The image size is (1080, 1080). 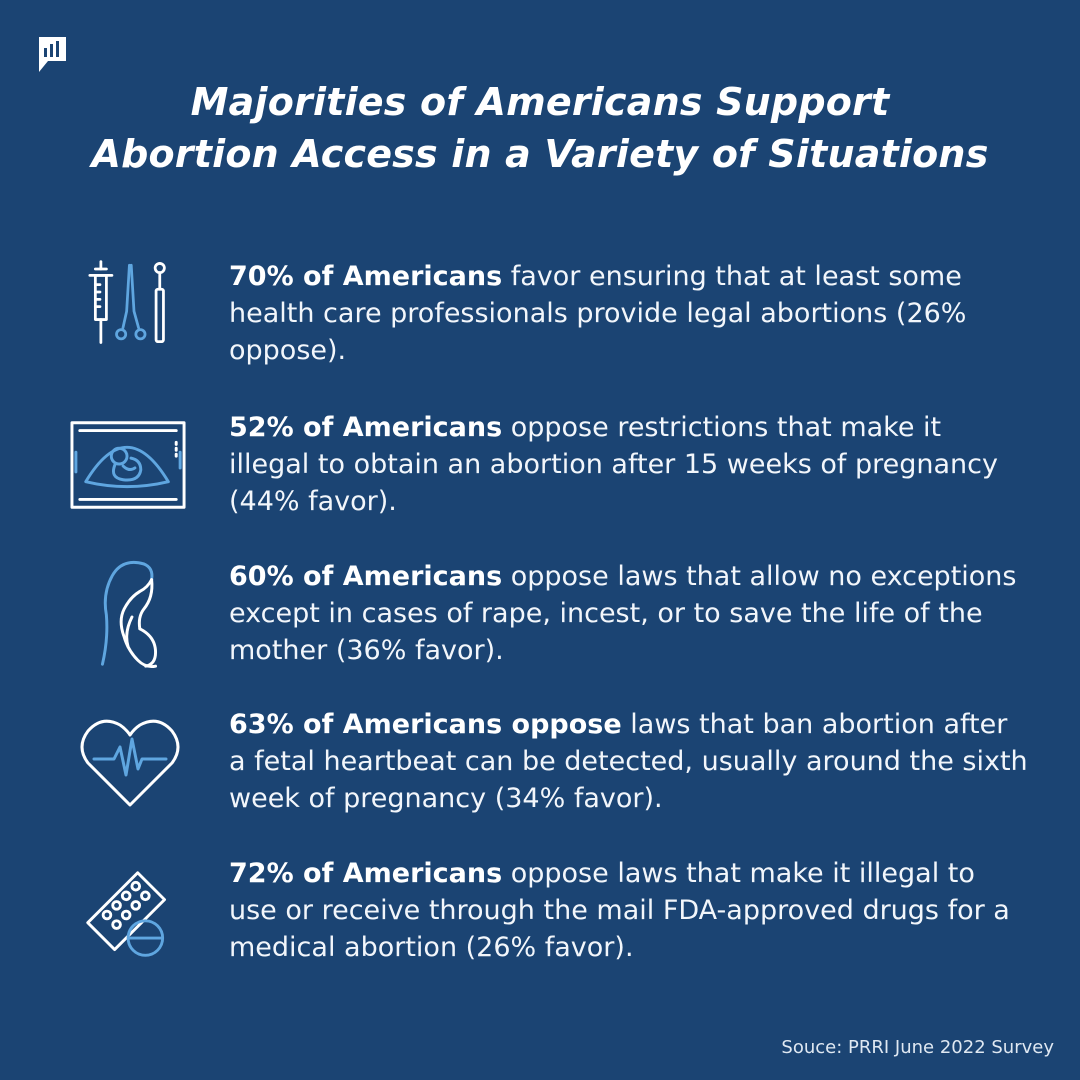 I want to click on pregnant-woman-icon, so click(x=129, y=614).